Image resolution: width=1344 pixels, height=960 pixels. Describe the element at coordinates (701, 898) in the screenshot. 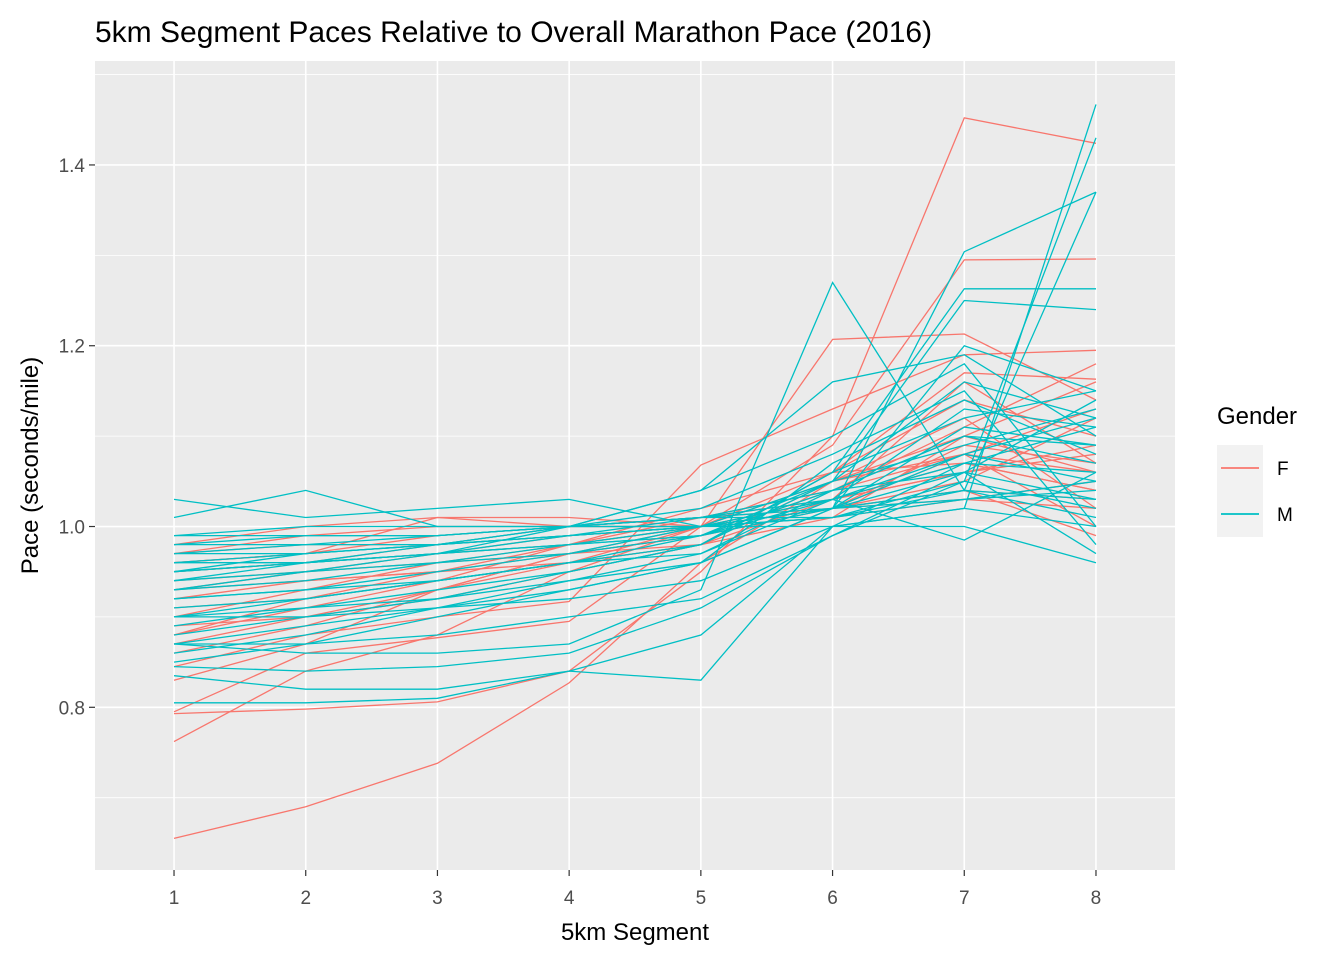

I see `x-tick-label: 5` at that location.